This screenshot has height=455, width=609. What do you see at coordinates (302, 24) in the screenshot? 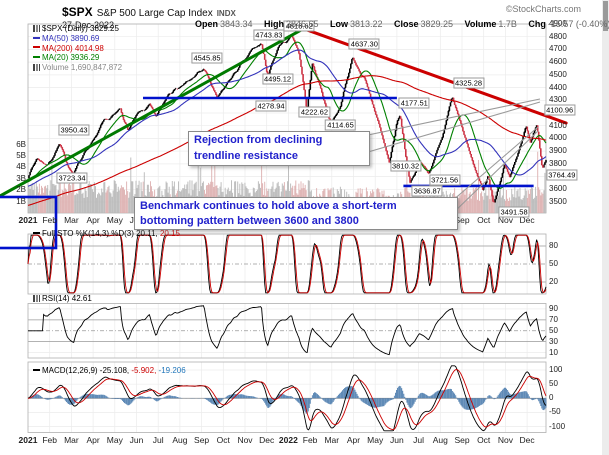
I see `high-value: 3846.65` at bounding box center [302, 24].